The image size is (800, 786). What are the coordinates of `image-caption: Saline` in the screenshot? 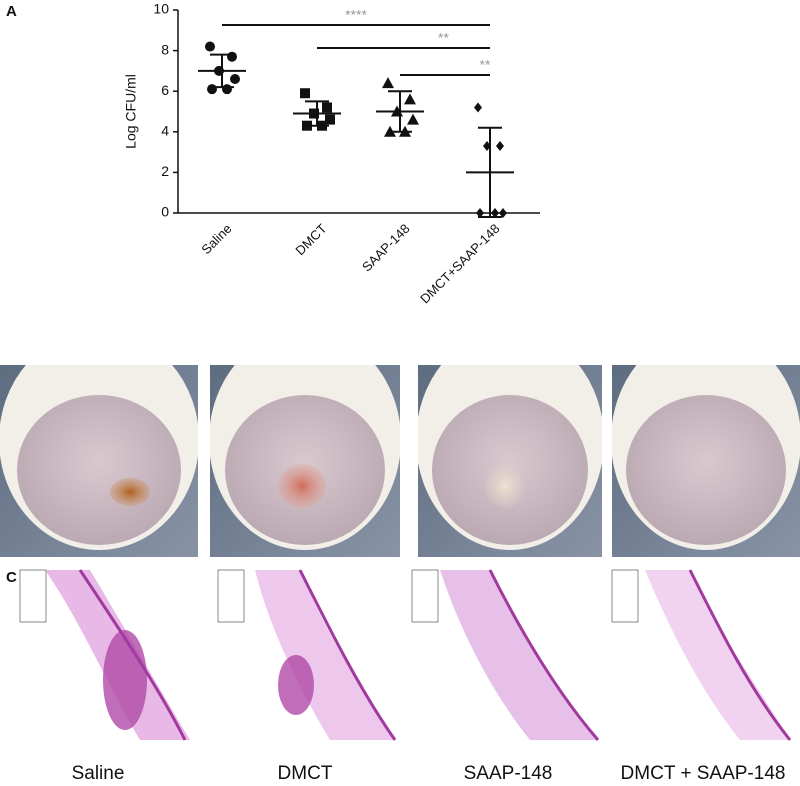 It's located at (98, 773).